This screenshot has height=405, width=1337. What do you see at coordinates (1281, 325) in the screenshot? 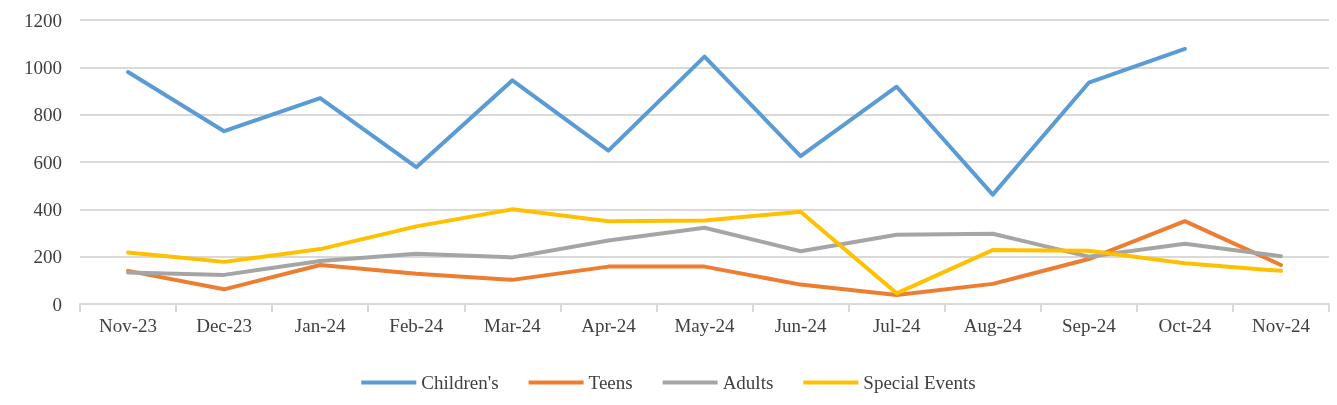
I see `x-tick-label: Nov-24` at bounding box center [1281, 325].